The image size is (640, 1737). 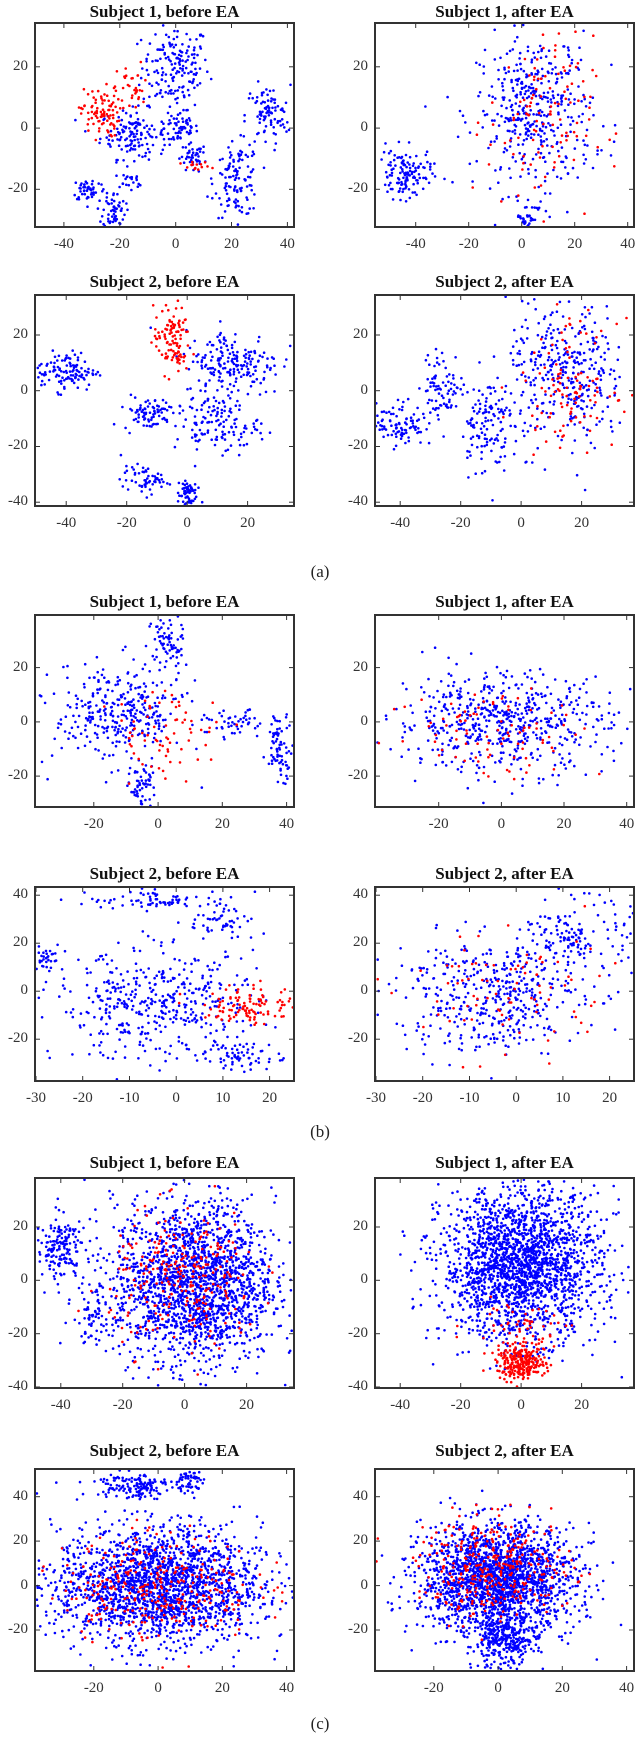 I want to click on panel-title: Subject 1, before EA, so click(x=164, y=11).